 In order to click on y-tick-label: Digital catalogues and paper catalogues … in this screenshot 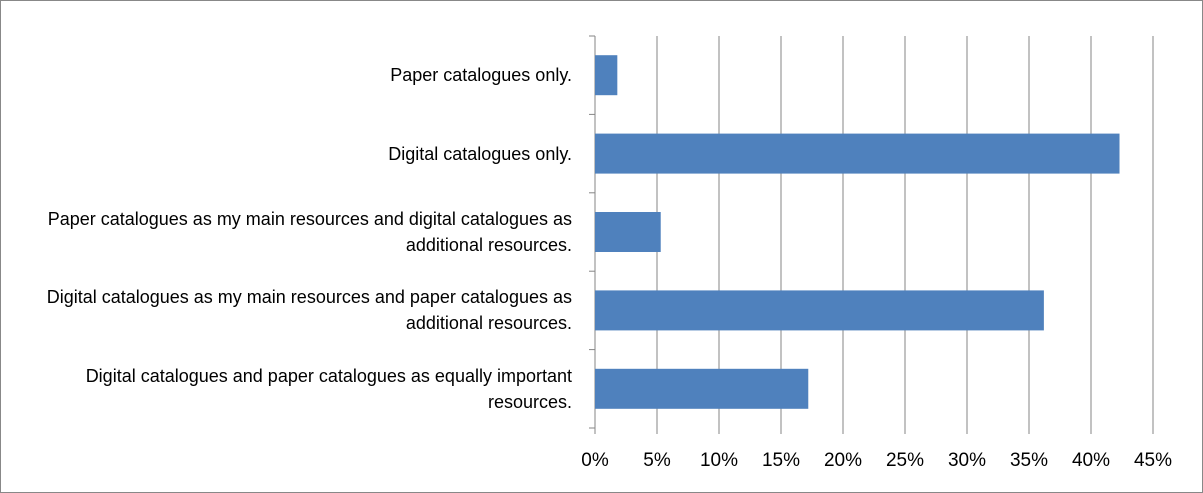, I will do `click(328, 388)`.